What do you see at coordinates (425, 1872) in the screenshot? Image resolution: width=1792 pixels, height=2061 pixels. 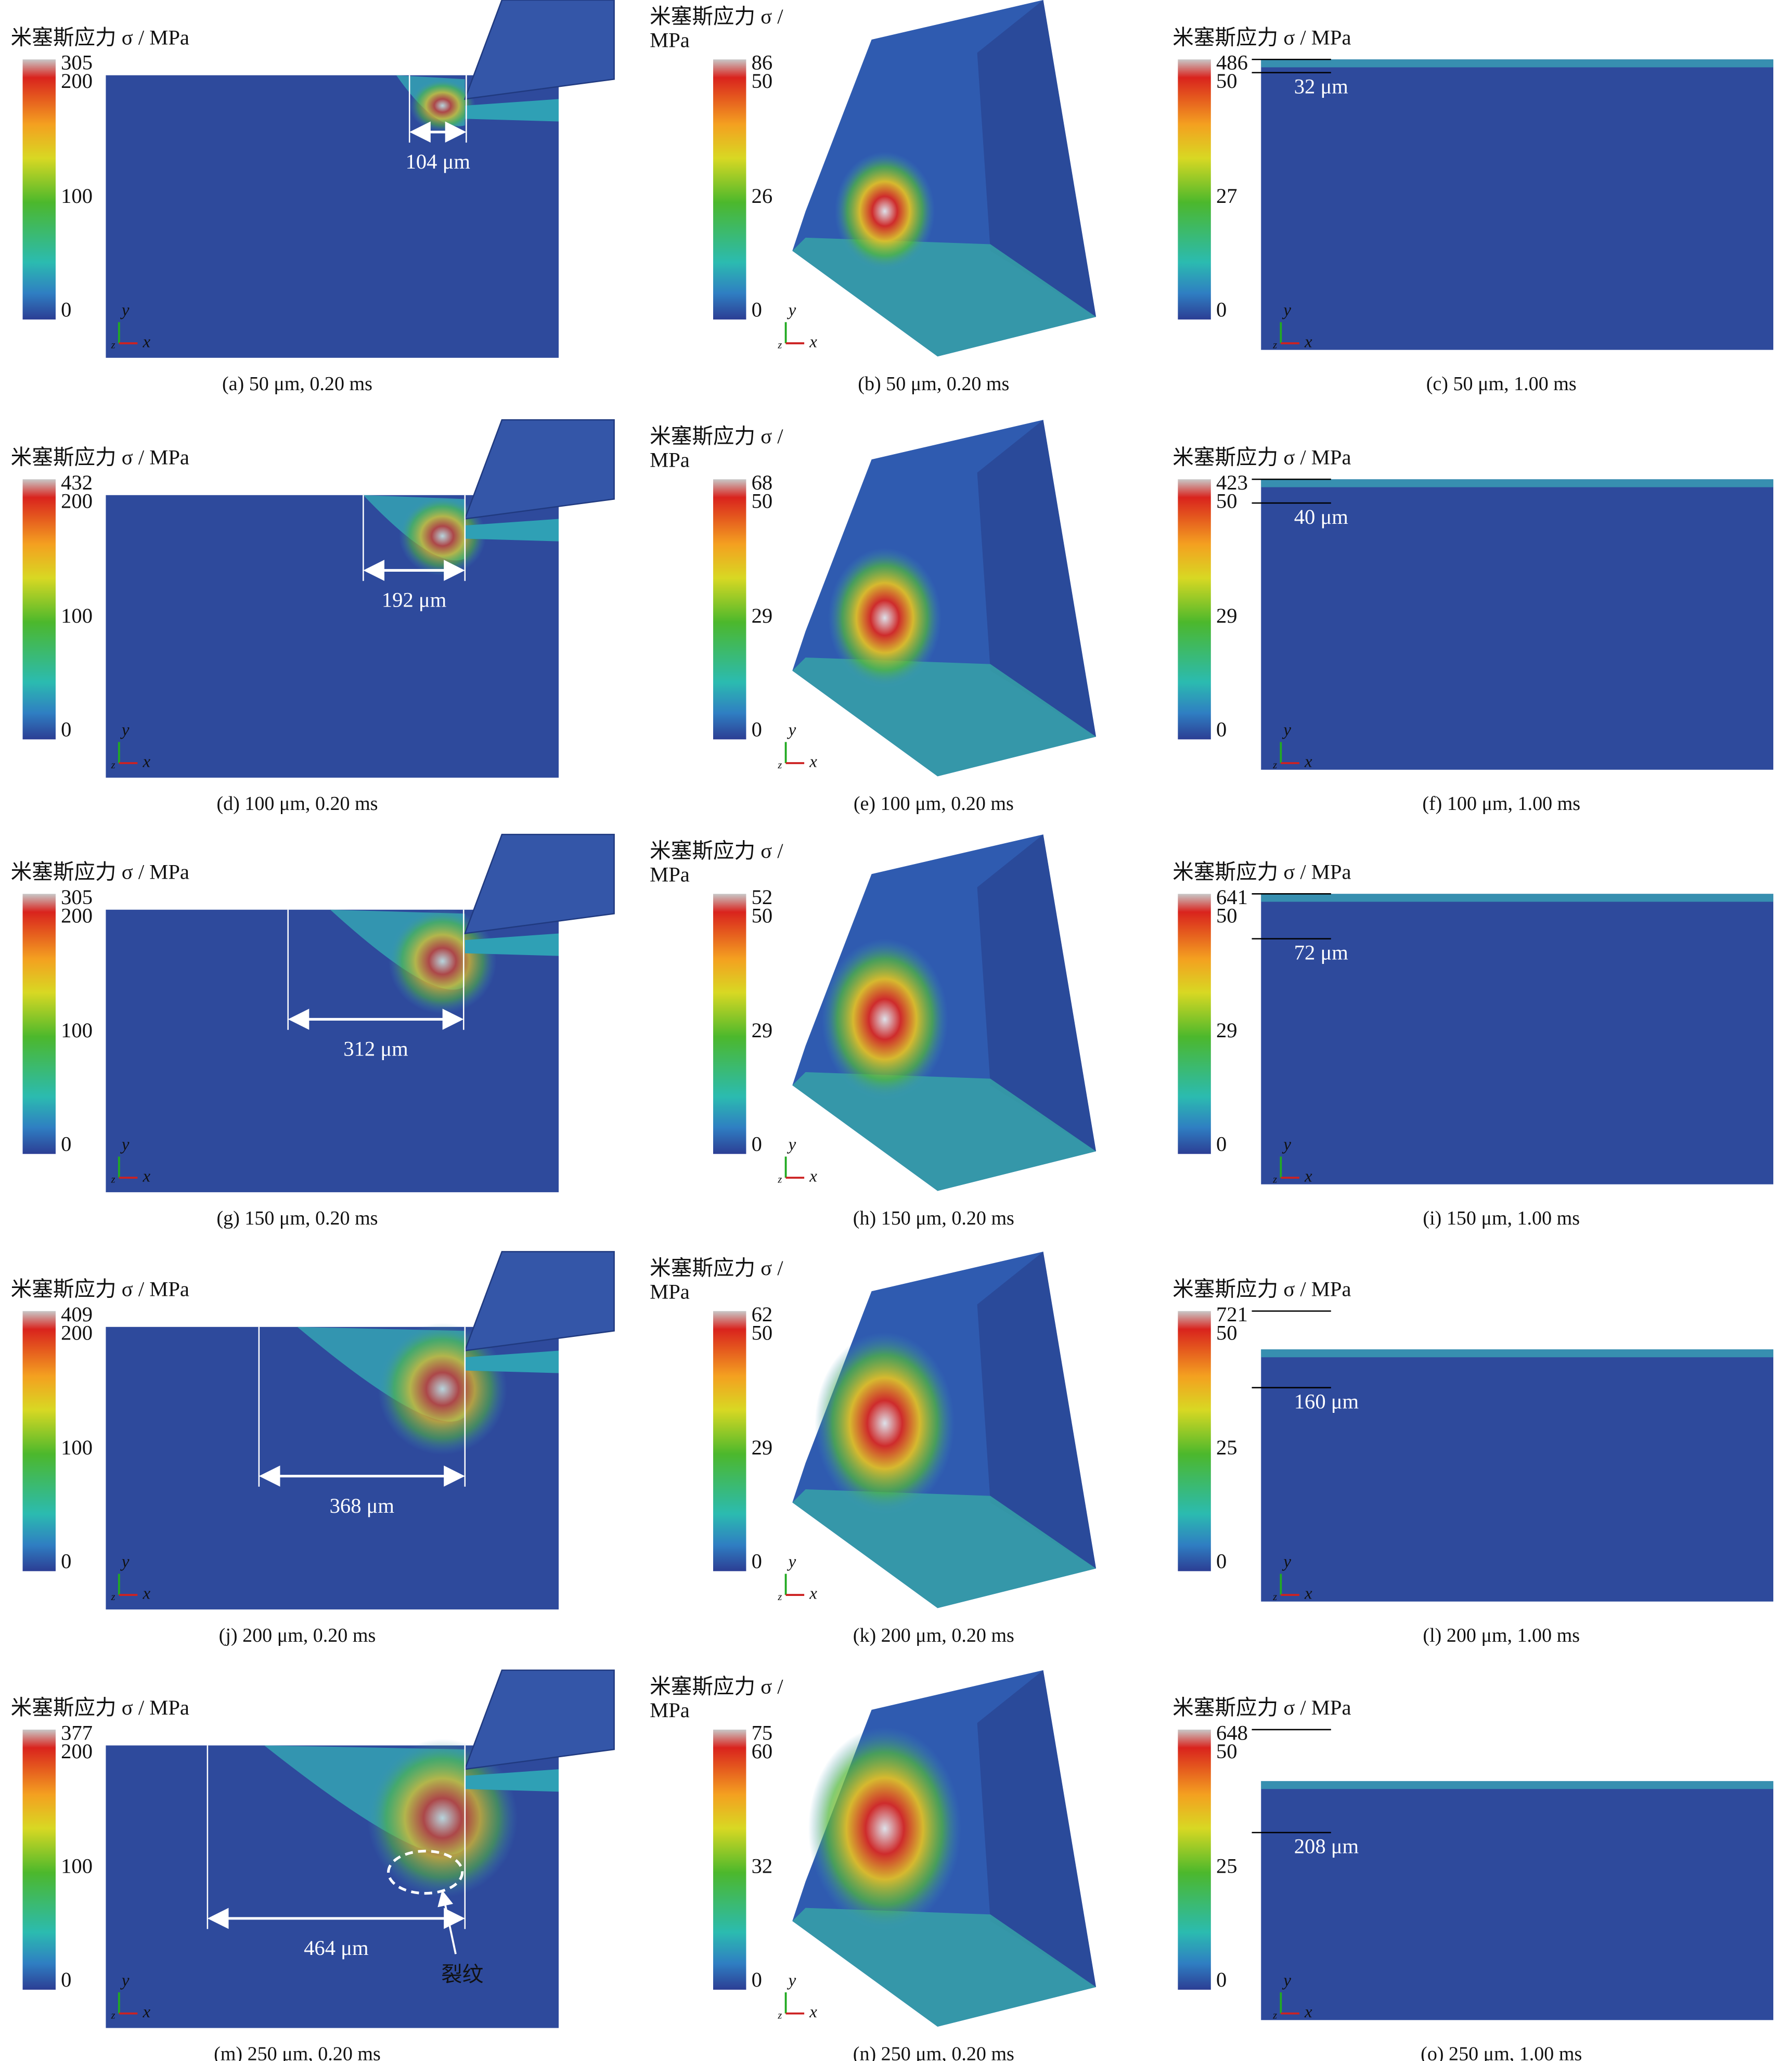 I see `crack-ring` at bounding box center [425, 1872].